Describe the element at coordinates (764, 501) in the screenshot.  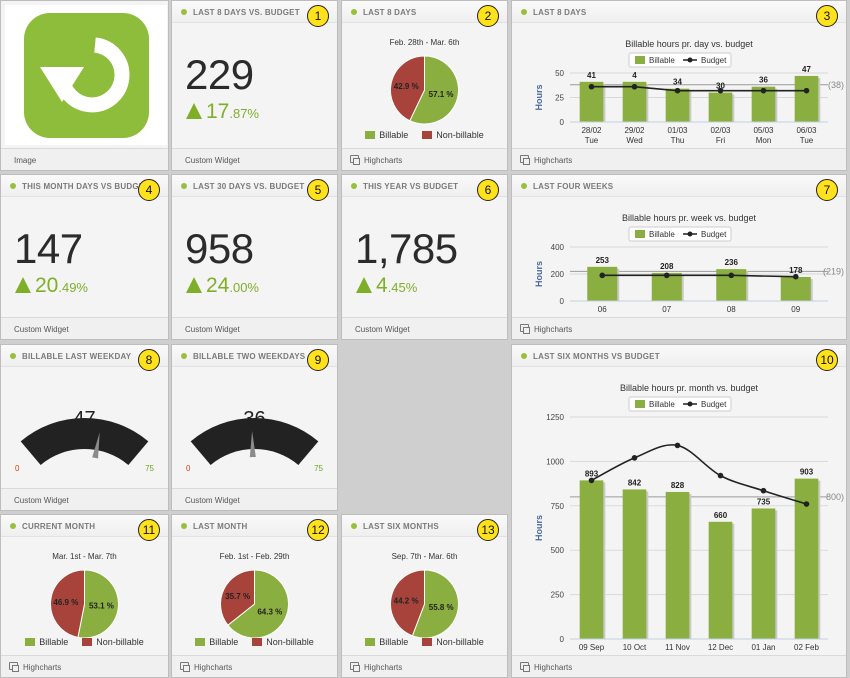
I see `bar-data-label: 735` at that location.